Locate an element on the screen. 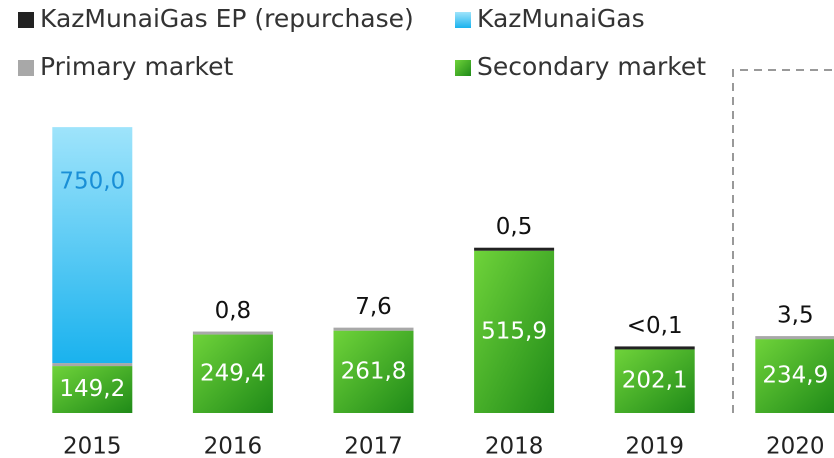  value-label: 0,5 is located at coordinates (514, 227).